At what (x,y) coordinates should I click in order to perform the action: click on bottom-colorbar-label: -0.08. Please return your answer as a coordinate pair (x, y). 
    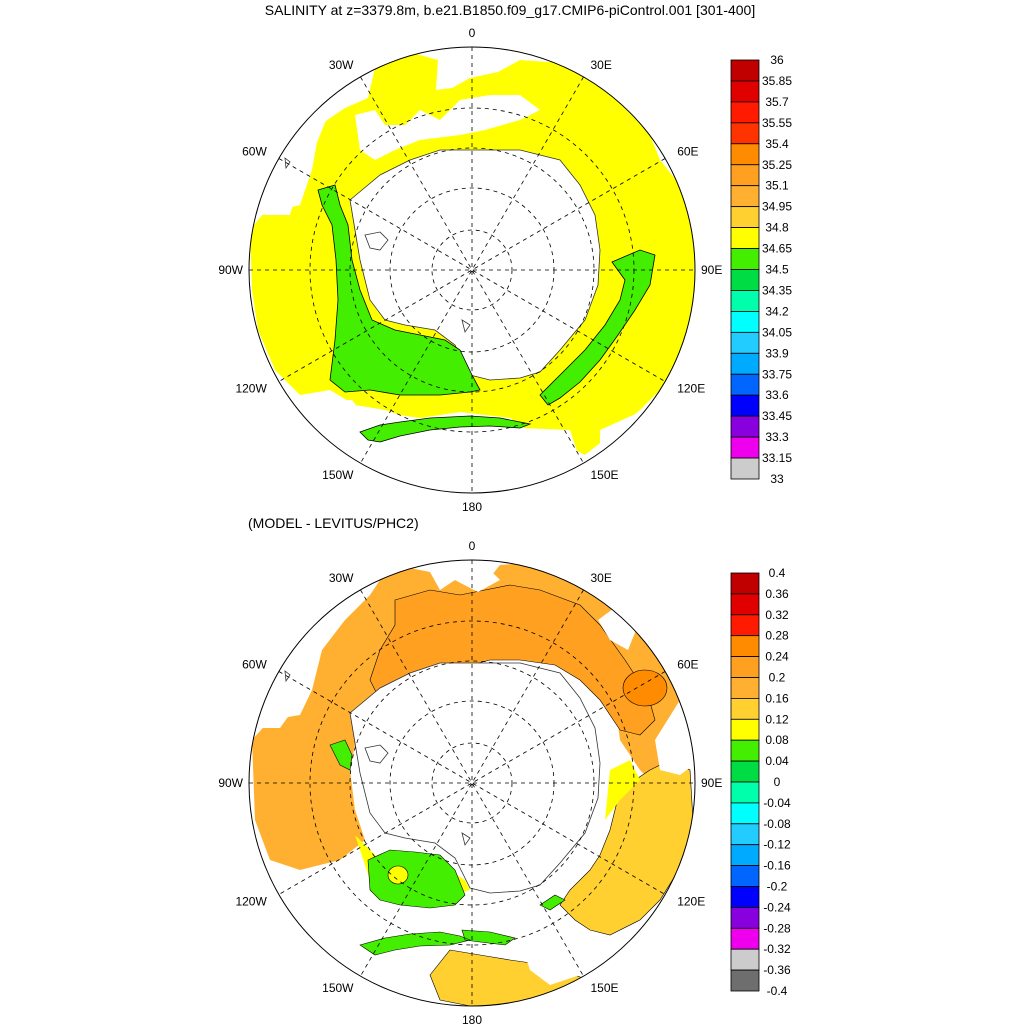
    Looking at the image, I should click on (777, 824).